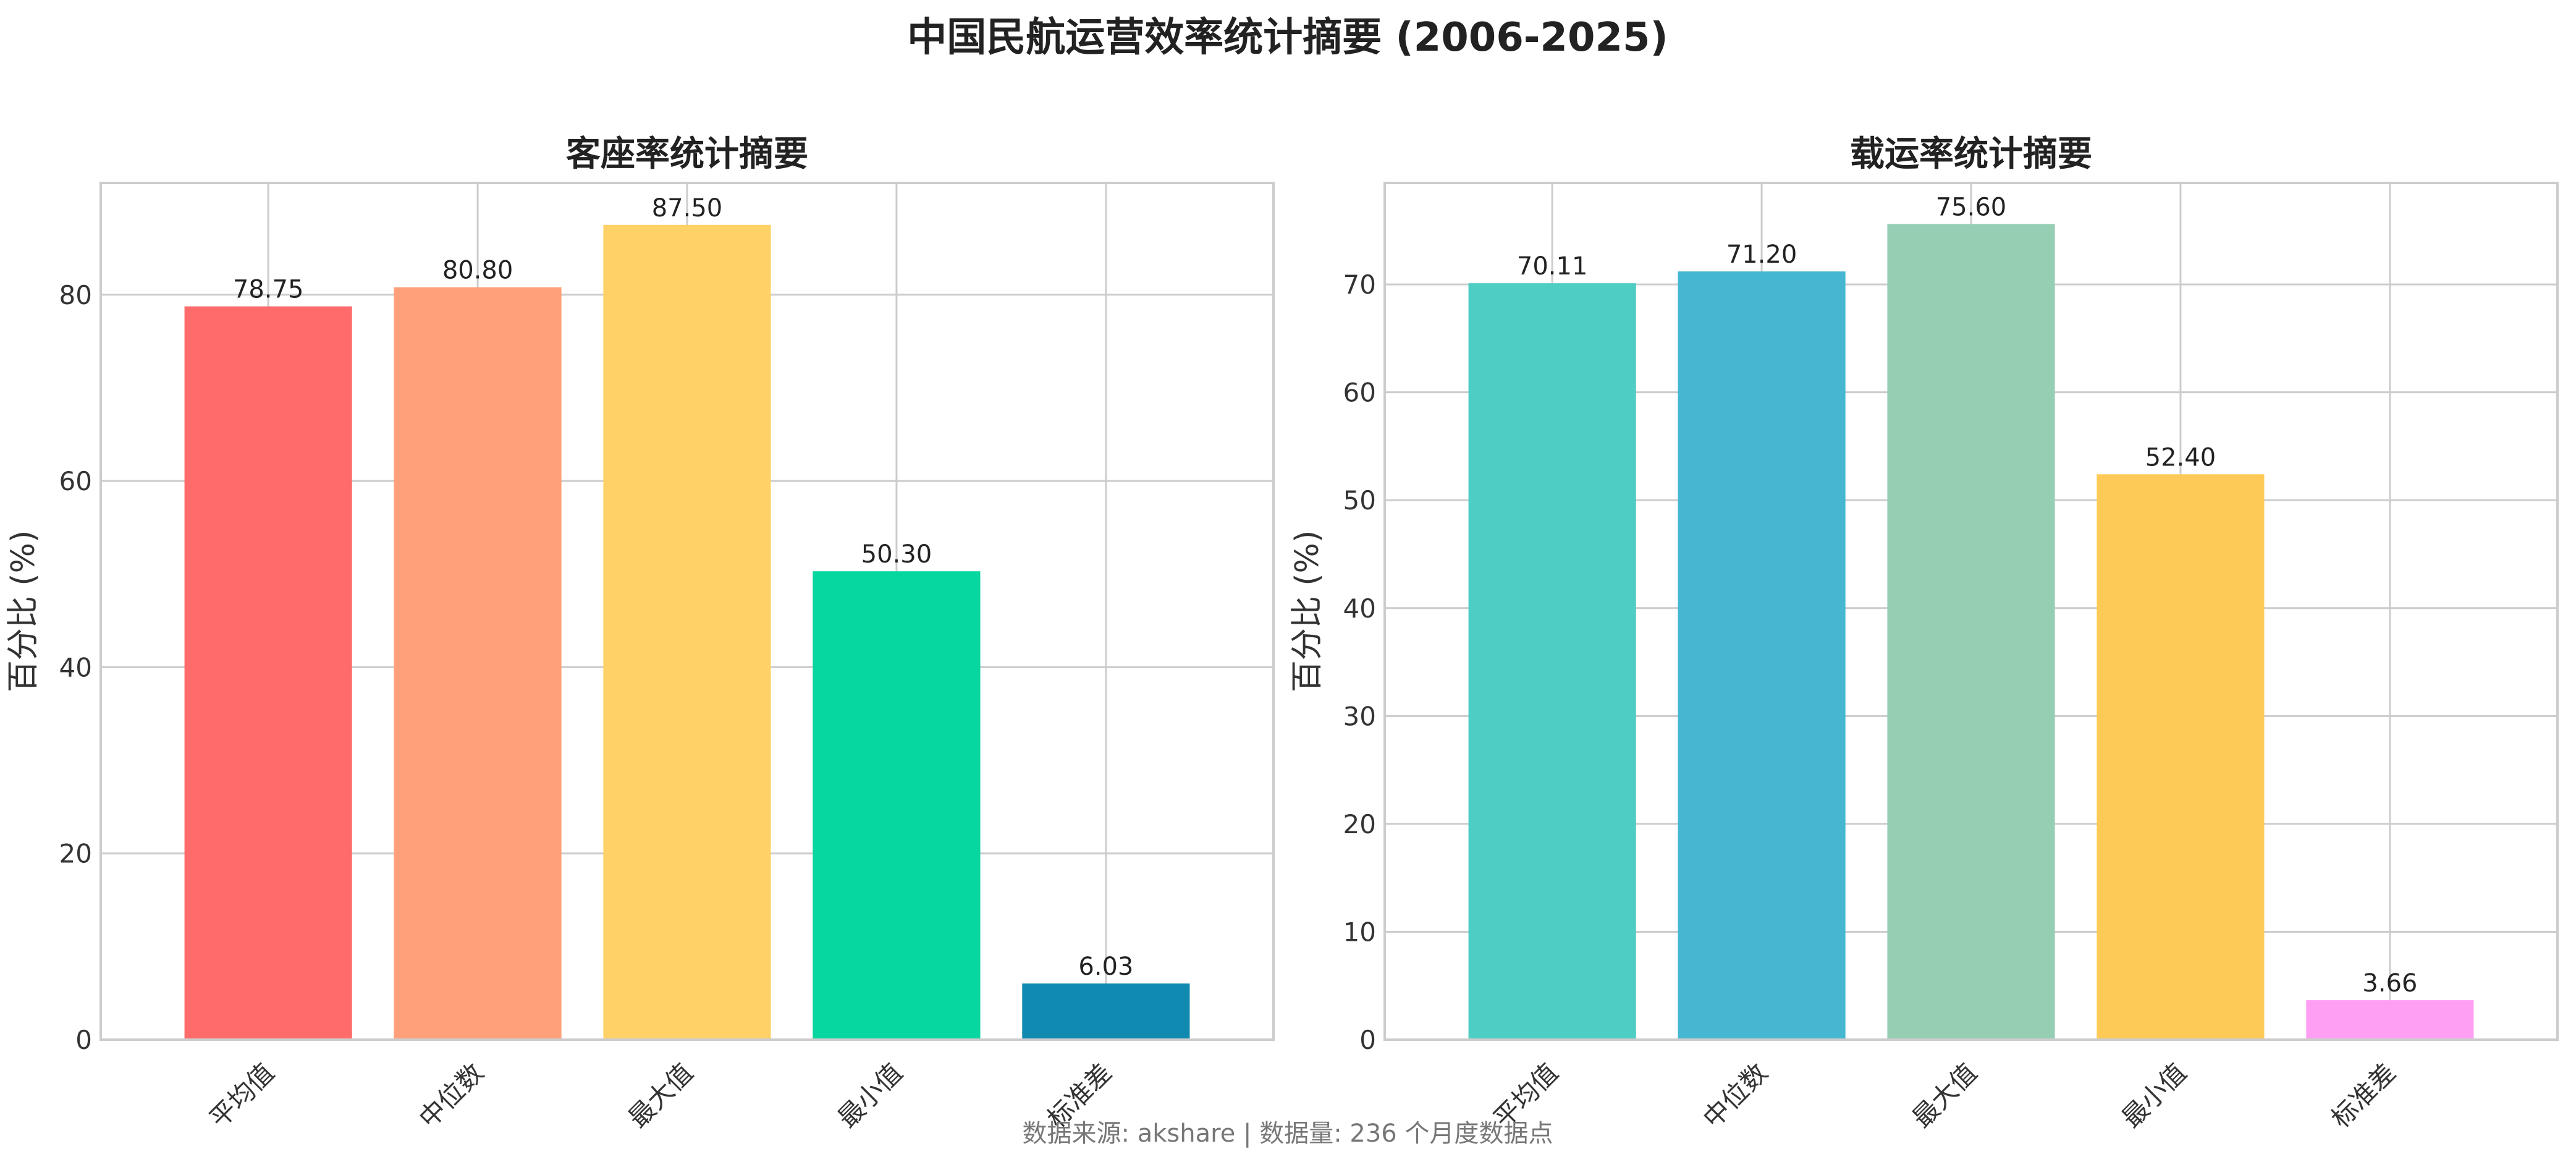 The width and height of the screenshot is (2576, 1167). Describe the element at coordinates (1971, 207) in the screenshot. I see `bar-value-label: 75.60` at that location.